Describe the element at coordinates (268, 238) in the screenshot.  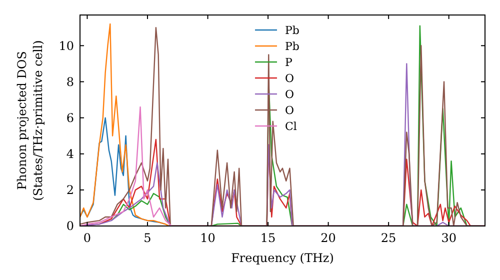
I see `x-tick-label: 15` at that location.